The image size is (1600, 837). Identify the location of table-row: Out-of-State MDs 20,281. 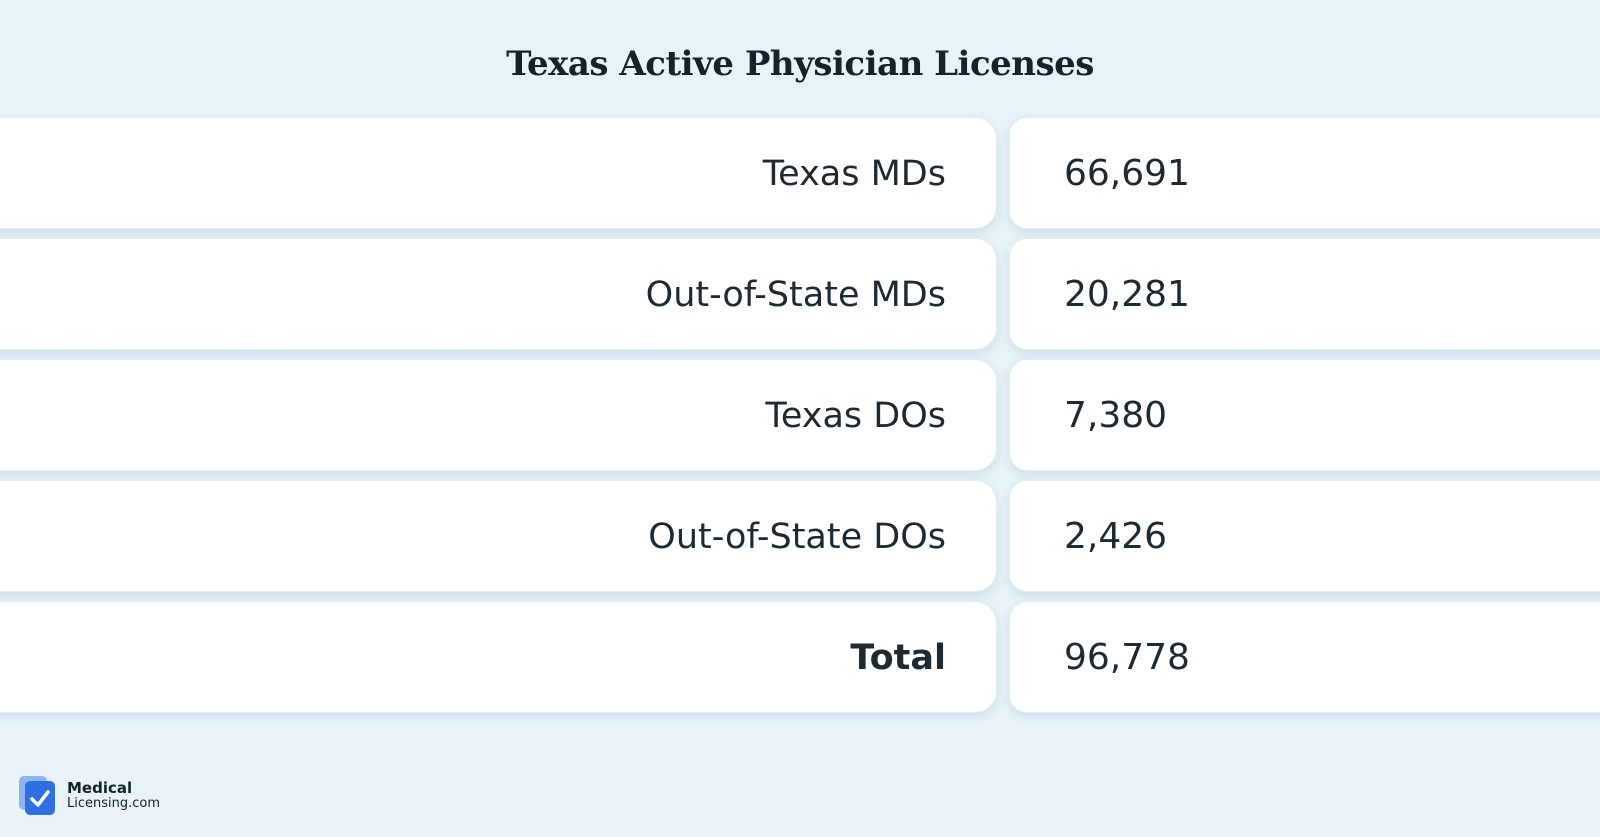
(800, 294).